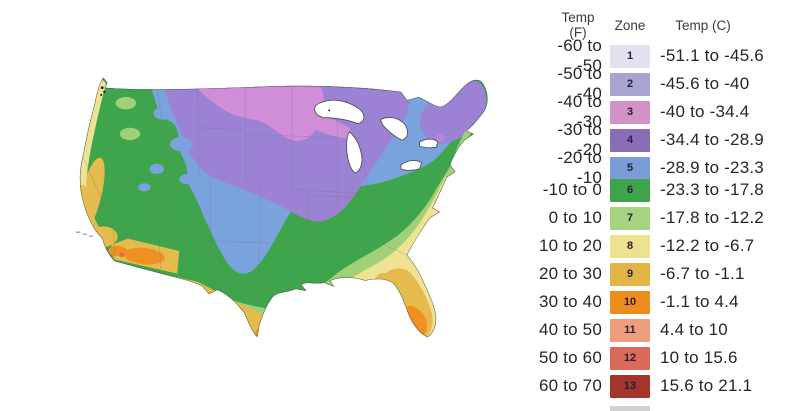 The width and height of the screenshot is (800, 411). Describe the element at coordinates (712, 217) in the screenshot. I see `temp-c-range: -17.8 to -12.2` at that location.